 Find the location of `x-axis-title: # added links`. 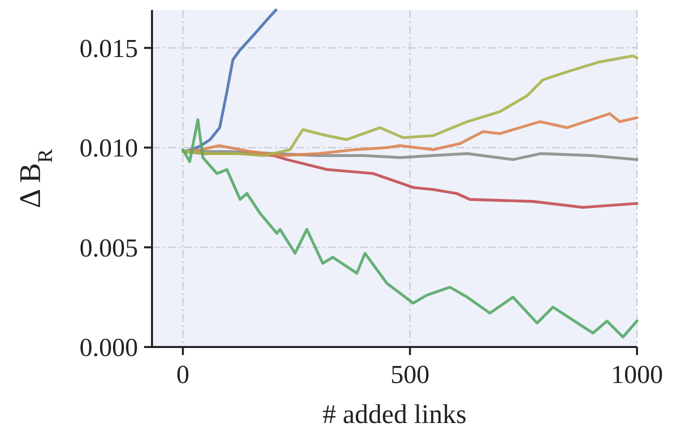

x-axis-title: # added links is located at coordinates (394, 414).